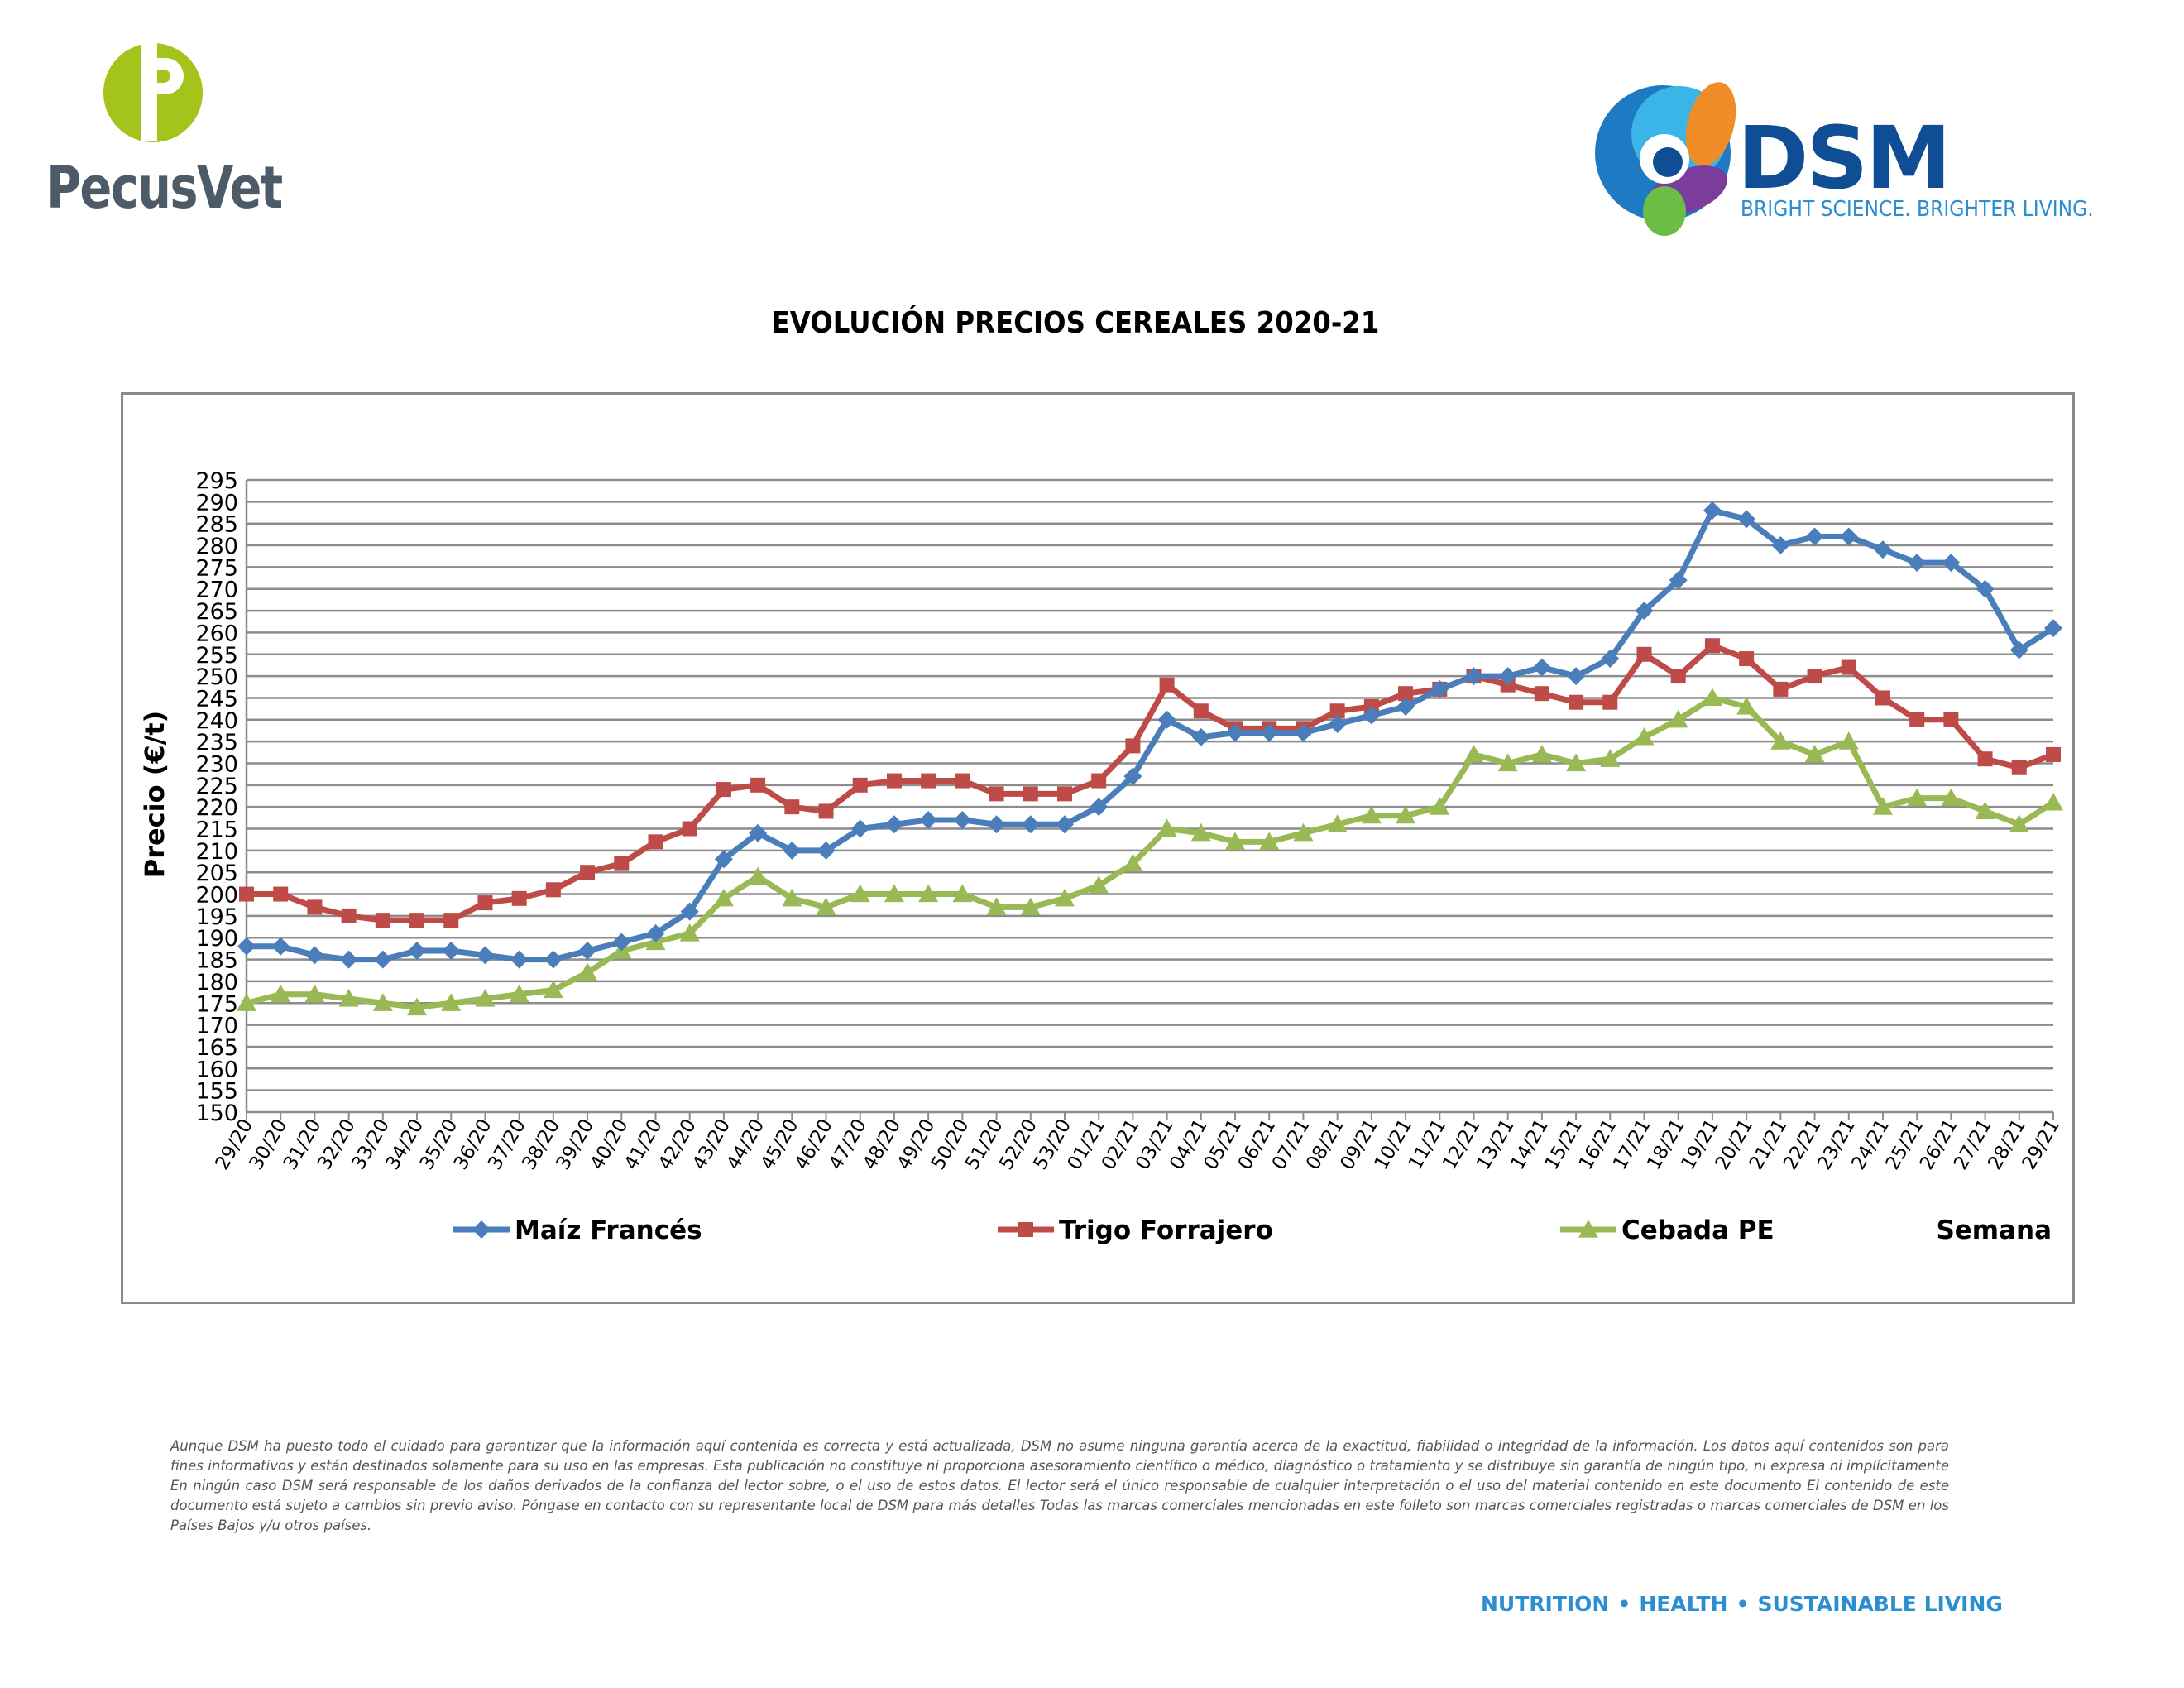 This screenshot has width=2184, height=1688. I want to click on y-tick-label: 260, so click(216, 633).